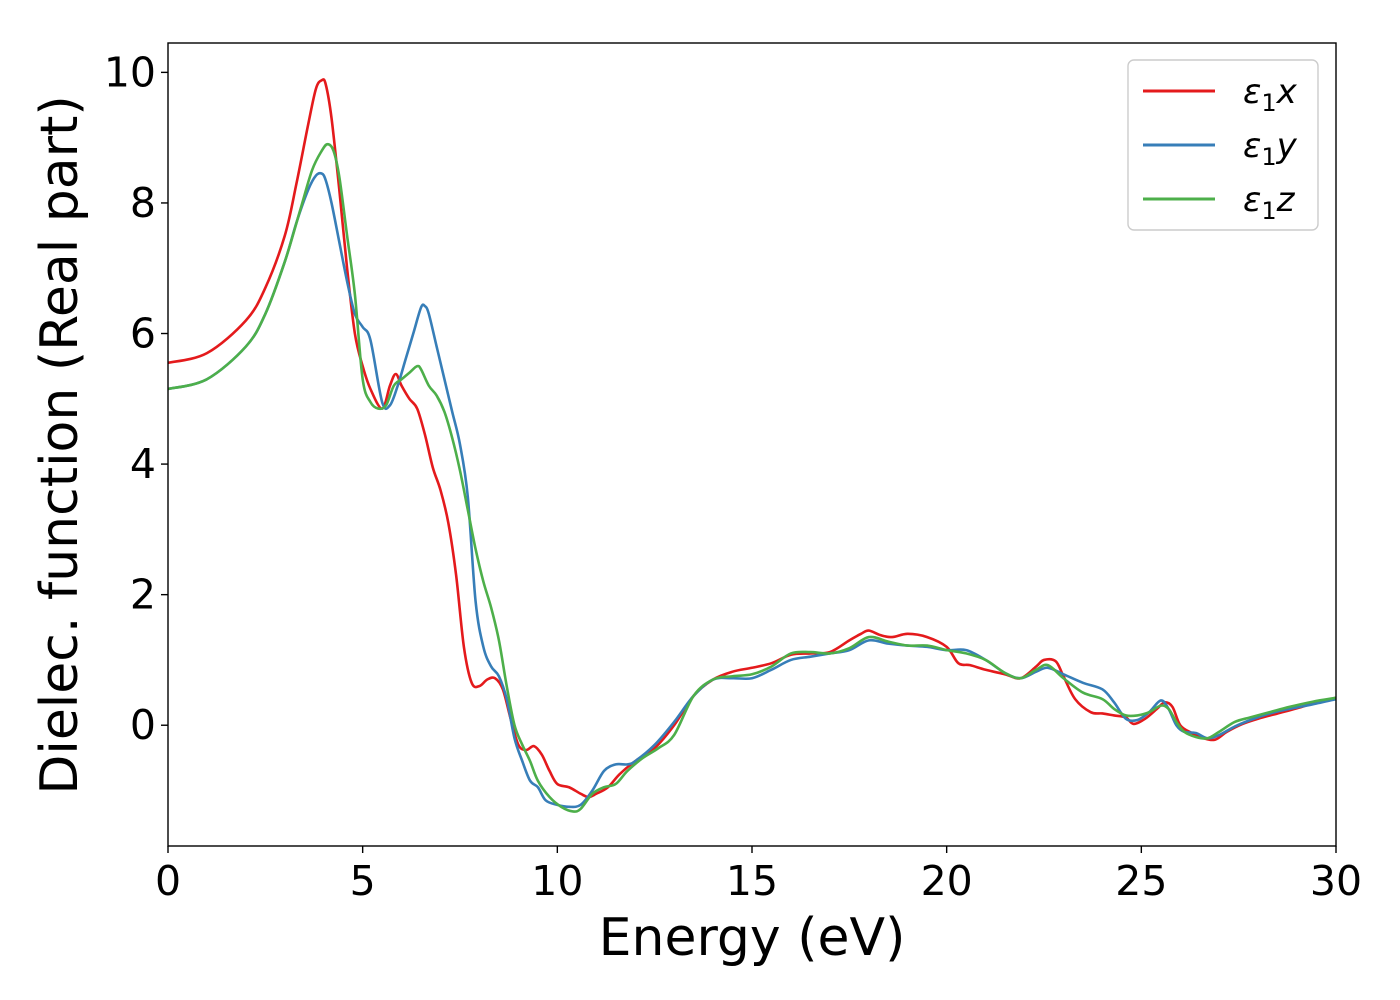  I want to click on x-tick-label: 25, so click(1141, 881).